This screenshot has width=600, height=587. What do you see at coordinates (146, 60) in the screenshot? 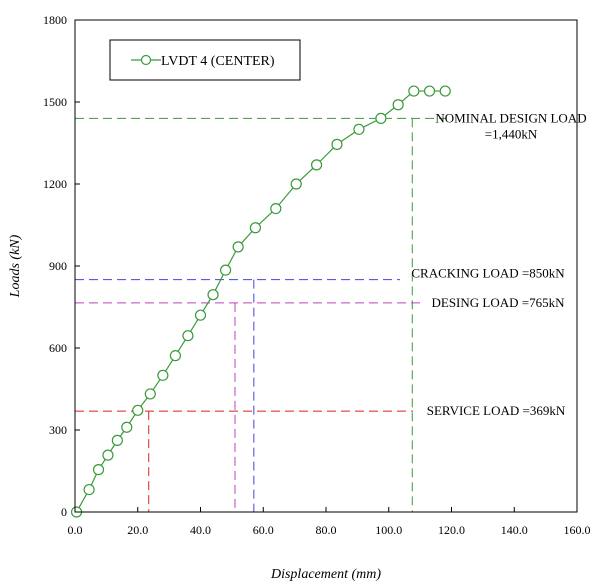
I see `legend-marker` at bounding box center [146, 60].